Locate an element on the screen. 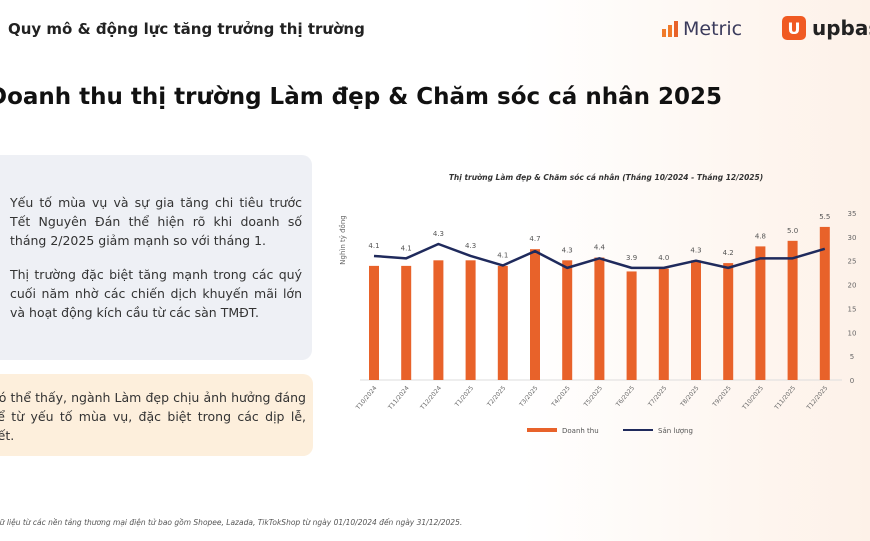 This screenshot has width=870, height=541. x-tick-label: T10/2025 is located at coordinates (753, 398).